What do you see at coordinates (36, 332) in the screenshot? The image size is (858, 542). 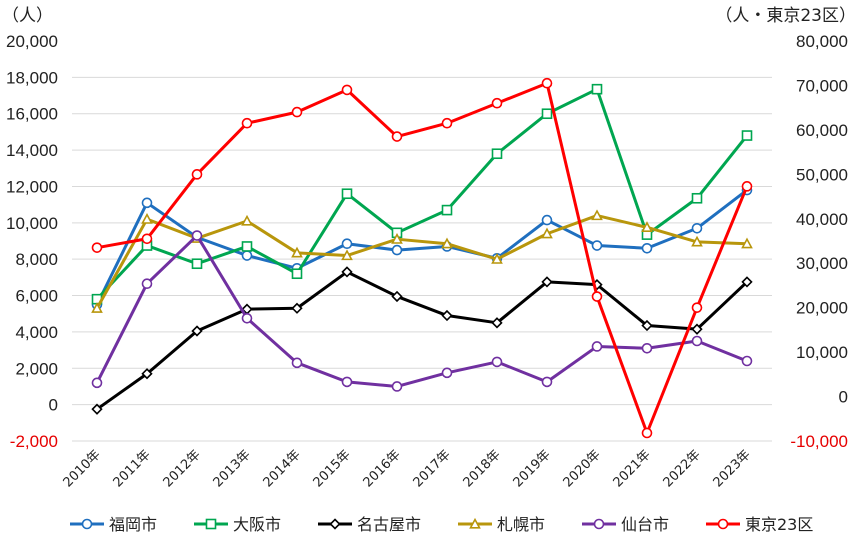 I see `left-tick-label: 4,000` at bounding box center [36, 332].